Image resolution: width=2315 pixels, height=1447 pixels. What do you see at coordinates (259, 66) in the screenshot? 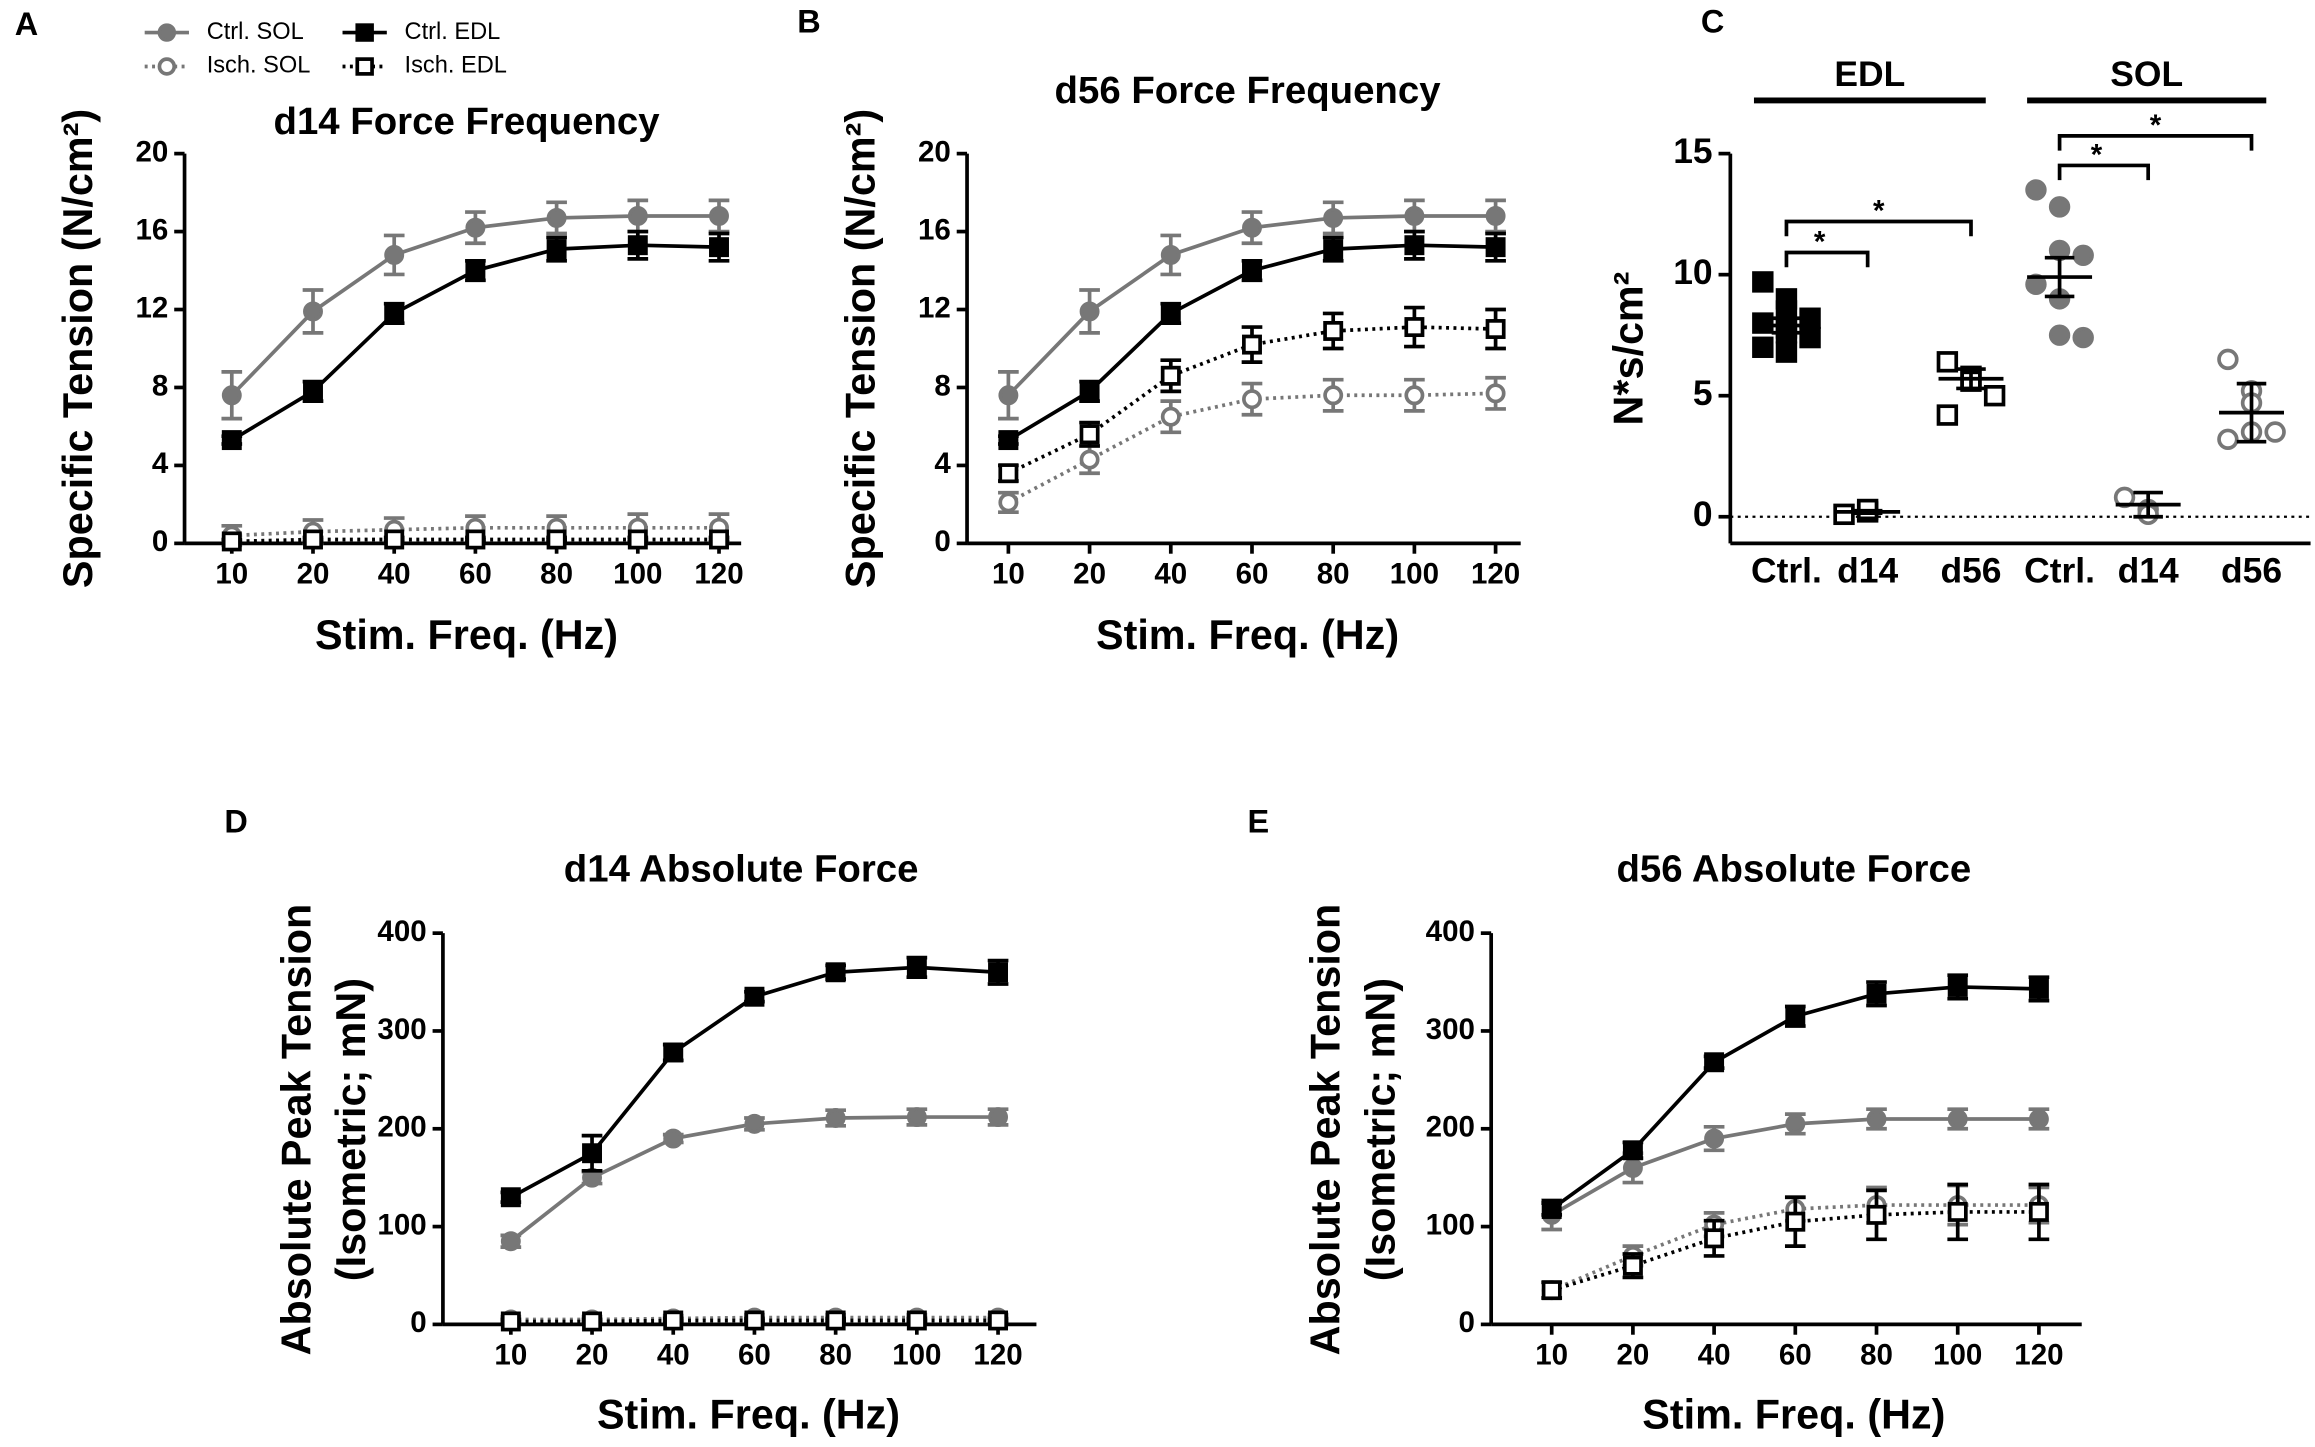
I see `legend-label: Isch. SOL` at bounding box center [259, 66].